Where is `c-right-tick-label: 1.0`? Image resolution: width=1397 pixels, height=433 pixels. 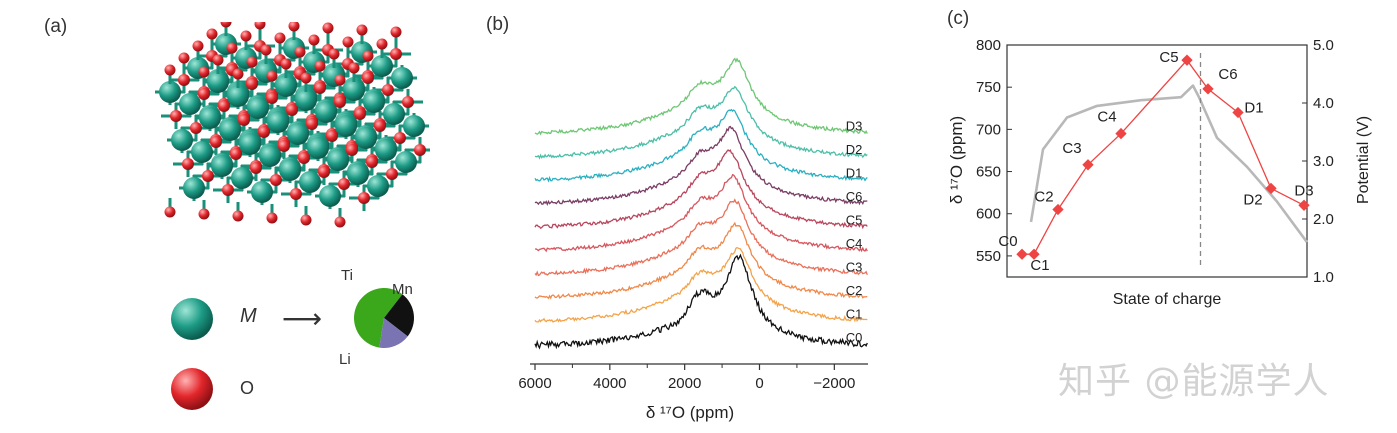 c-right-tick-label: 1.0 is located at coordinates (1323, 277).